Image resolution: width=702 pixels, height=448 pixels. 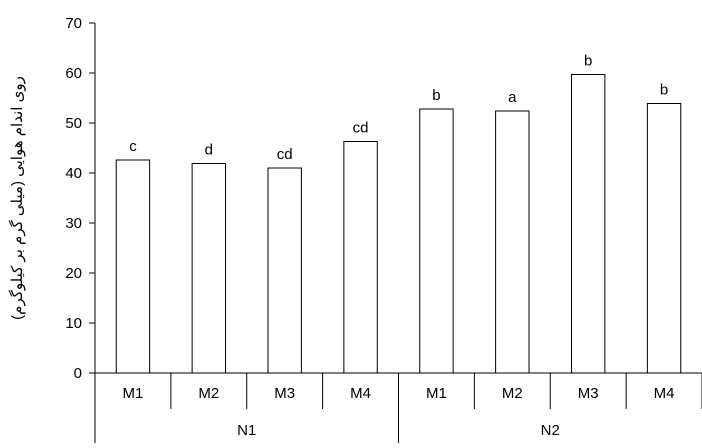 What do you see at coordinates (246, 430) in the screenshot?
I see `x-group-label: N1` at bounding box center [246, 430].